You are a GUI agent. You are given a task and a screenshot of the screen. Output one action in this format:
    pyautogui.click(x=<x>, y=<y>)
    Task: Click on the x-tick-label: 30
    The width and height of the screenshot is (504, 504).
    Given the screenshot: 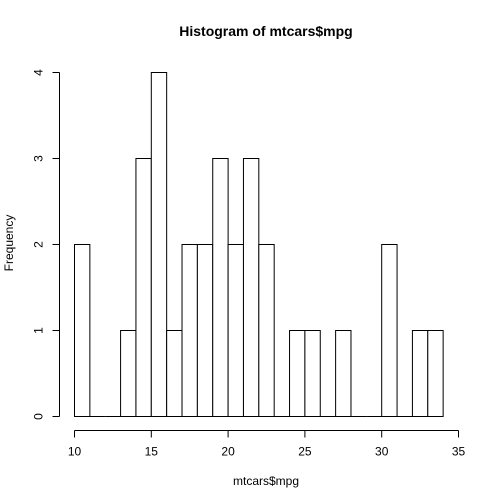 What is the action you would take?
    pyautogui.click(x=382, y=452)
    